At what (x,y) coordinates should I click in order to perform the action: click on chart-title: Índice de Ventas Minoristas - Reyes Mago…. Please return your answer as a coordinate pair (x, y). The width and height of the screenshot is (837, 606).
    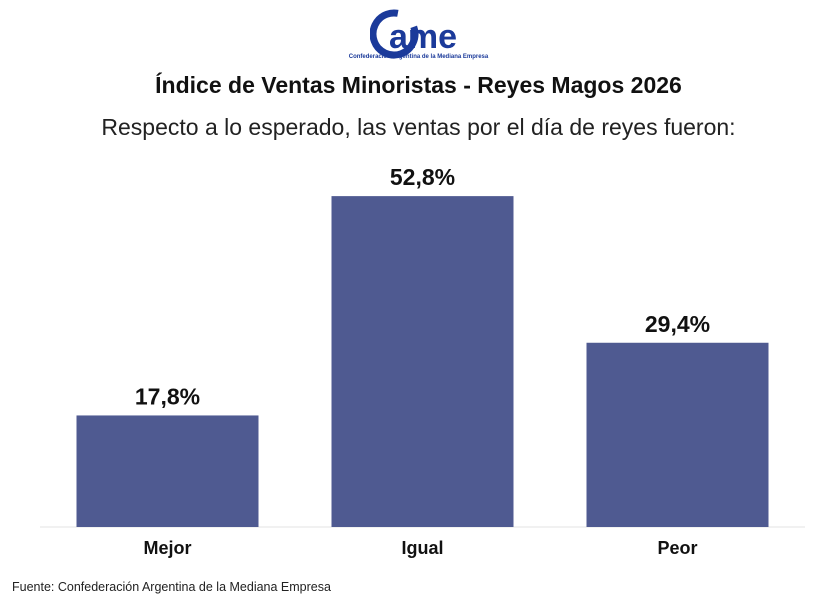
    Looking at the image, I should click on (418, 85).